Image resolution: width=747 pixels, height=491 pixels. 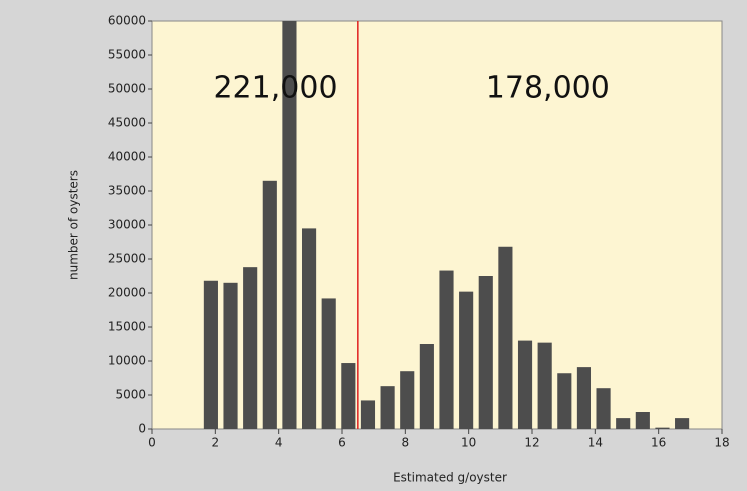 What do you see at coordinates (275, 88) in the screenshot?
I see `annotation: 221,000` at bounding box center [275, 88].